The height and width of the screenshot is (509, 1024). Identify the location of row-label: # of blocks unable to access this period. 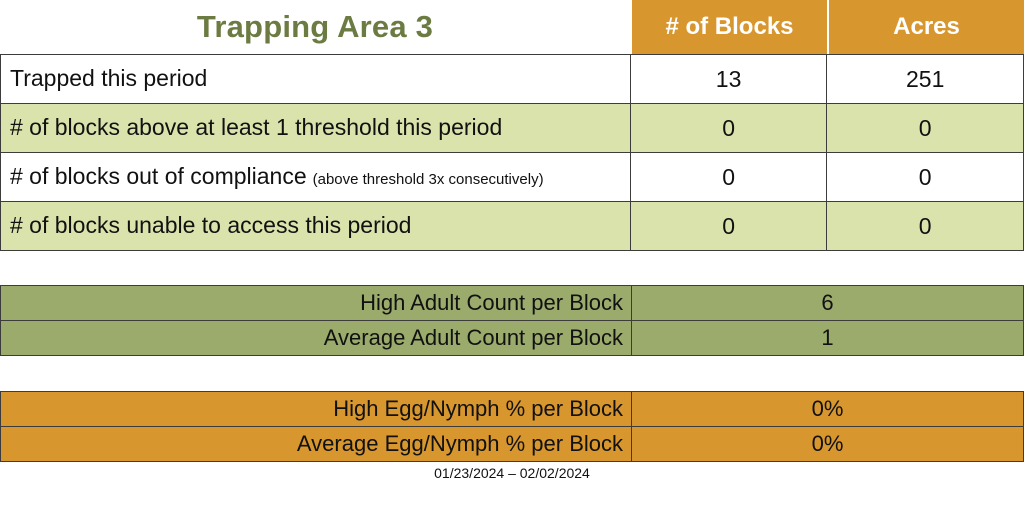
(315, 226).